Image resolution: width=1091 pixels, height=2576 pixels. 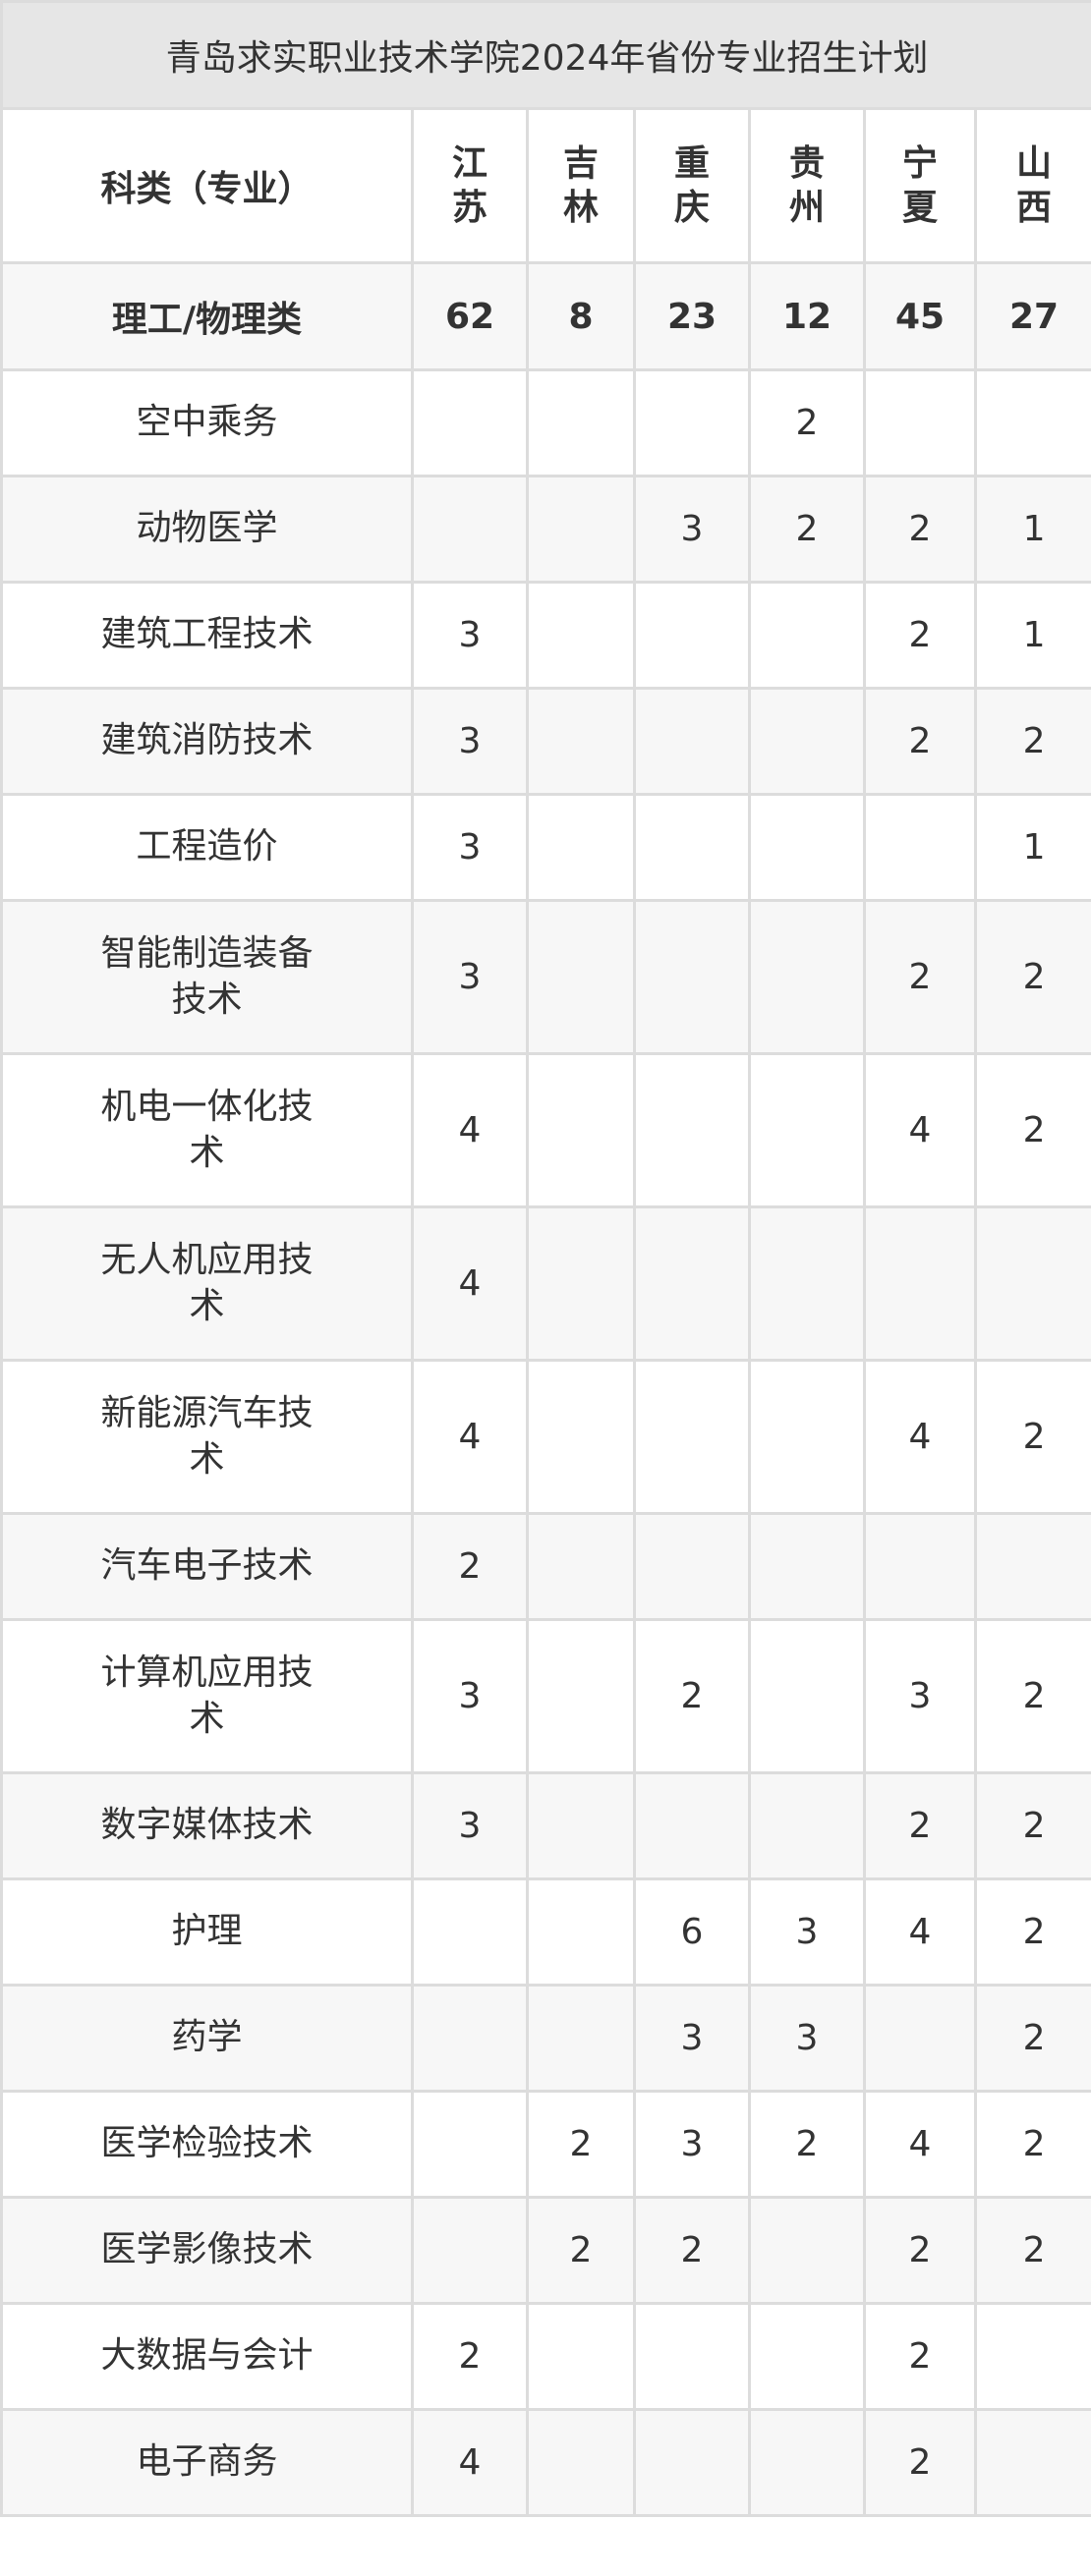 What do you see at coordinates (1032, 316) in the screenshot?
I see `summary-value: 27` at bounding box center [1032, 316].